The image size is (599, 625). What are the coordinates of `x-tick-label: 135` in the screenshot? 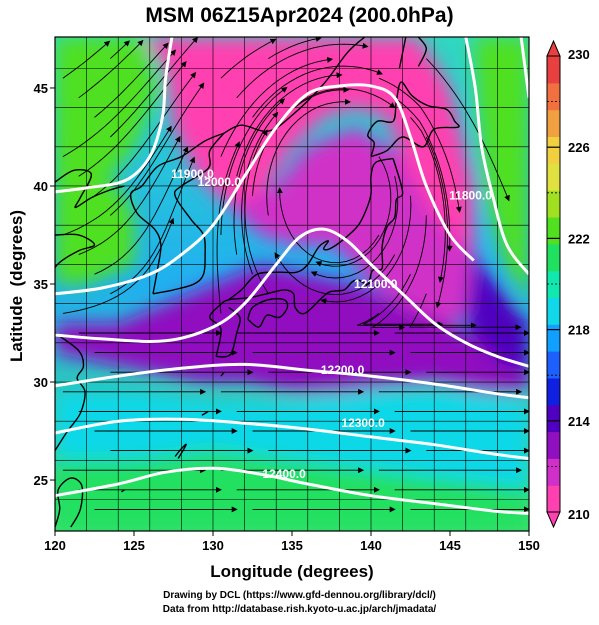 It's located at (292, 545).